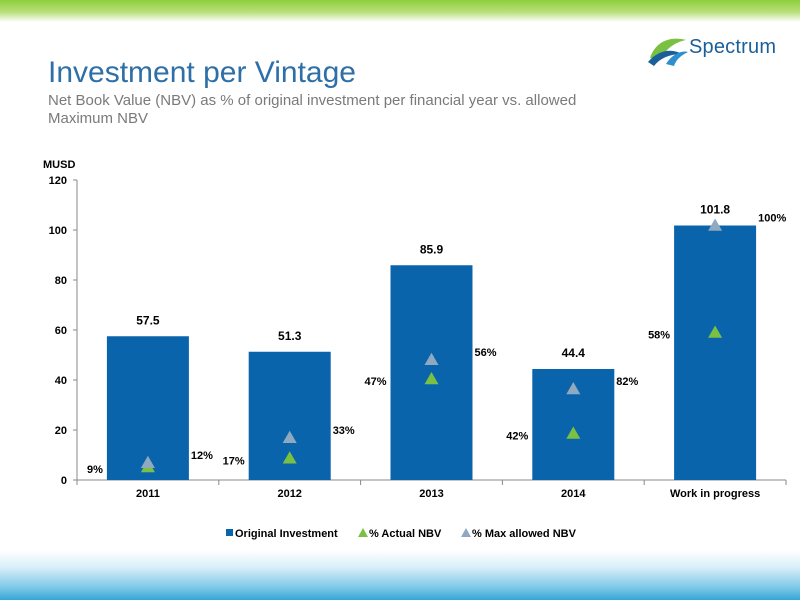 Image resolution: width=800 pixels, height=600 pixels. I want to click on x-category-label: 2012, so click(289, 494).